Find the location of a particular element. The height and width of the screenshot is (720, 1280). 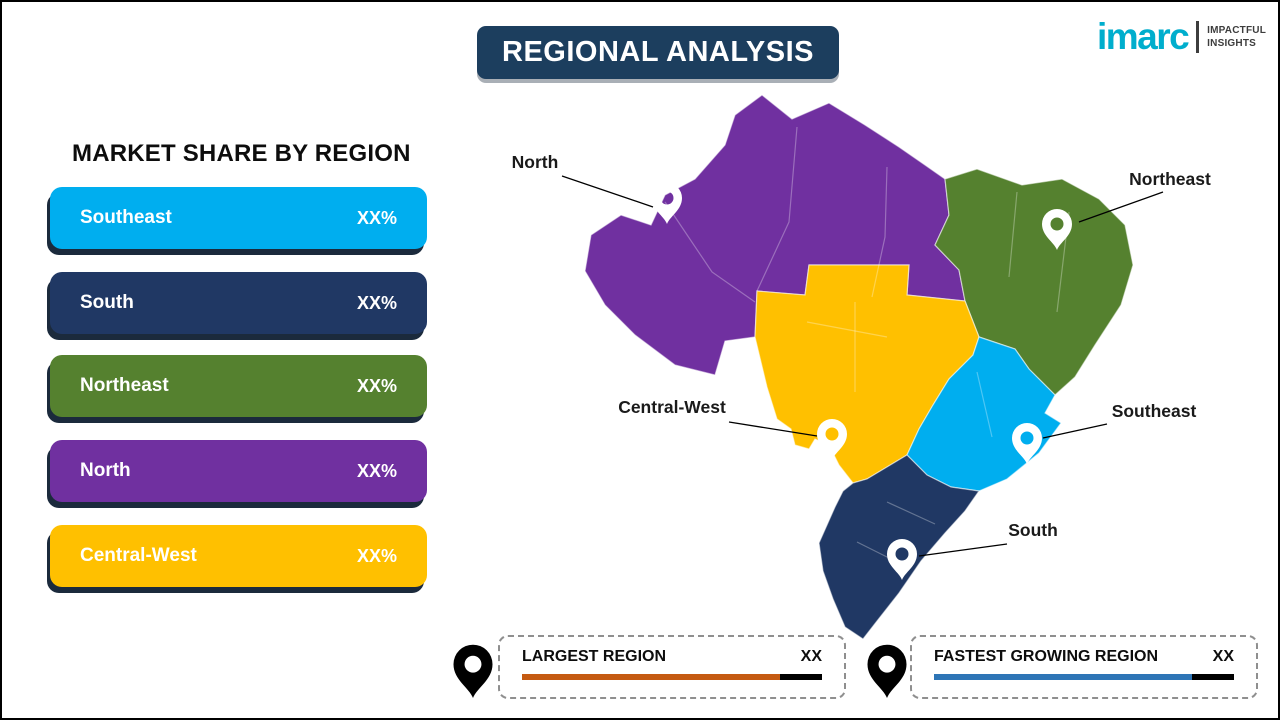

fastest-growing-region-bar is located at coordinates (1084, 677).